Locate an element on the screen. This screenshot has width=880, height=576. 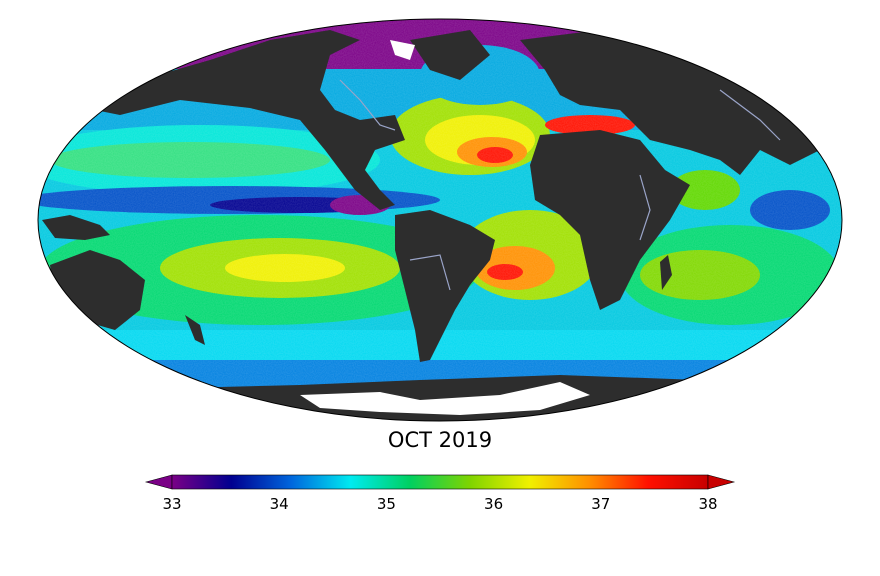
land-madagascar is located at coordinates (666, 272).